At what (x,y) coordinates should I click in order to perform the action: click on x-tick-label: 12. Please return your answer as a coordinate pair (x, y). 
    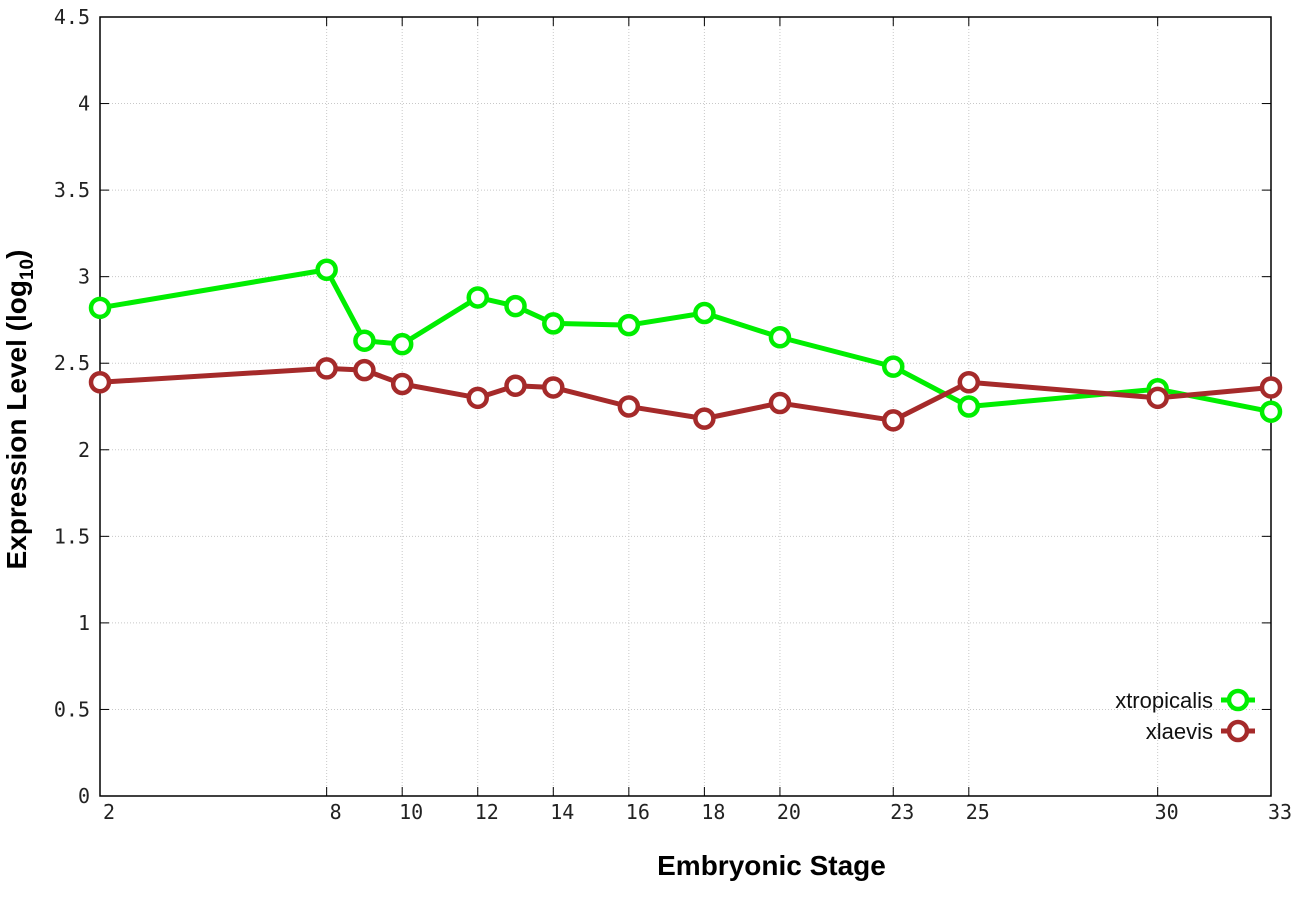
    Looking at the image, I should click on (487, 812).